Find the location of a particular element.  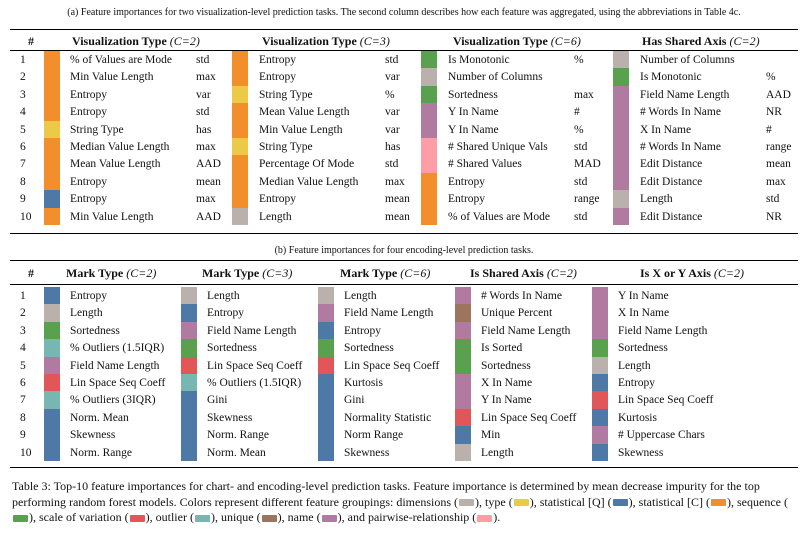

table-a-bottom-rule is located at coordinates (404, 233).